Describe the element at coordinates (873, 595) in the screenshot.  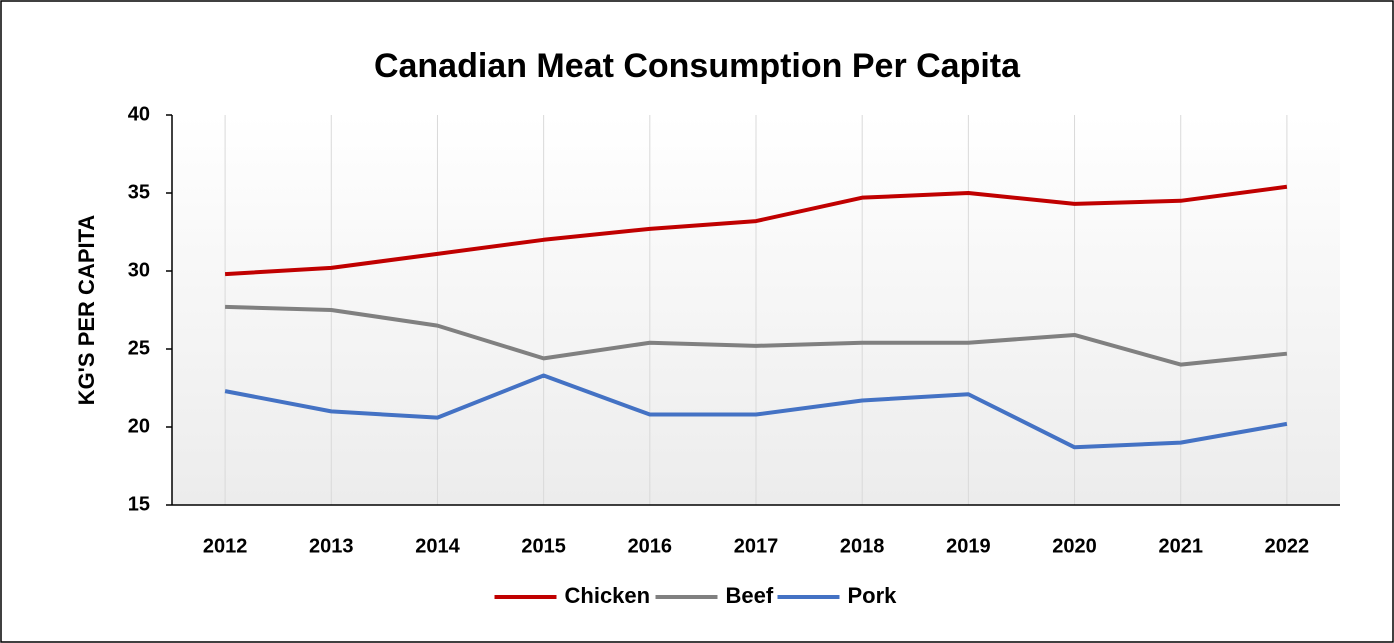
I see `legend-label: Pork` at that location.